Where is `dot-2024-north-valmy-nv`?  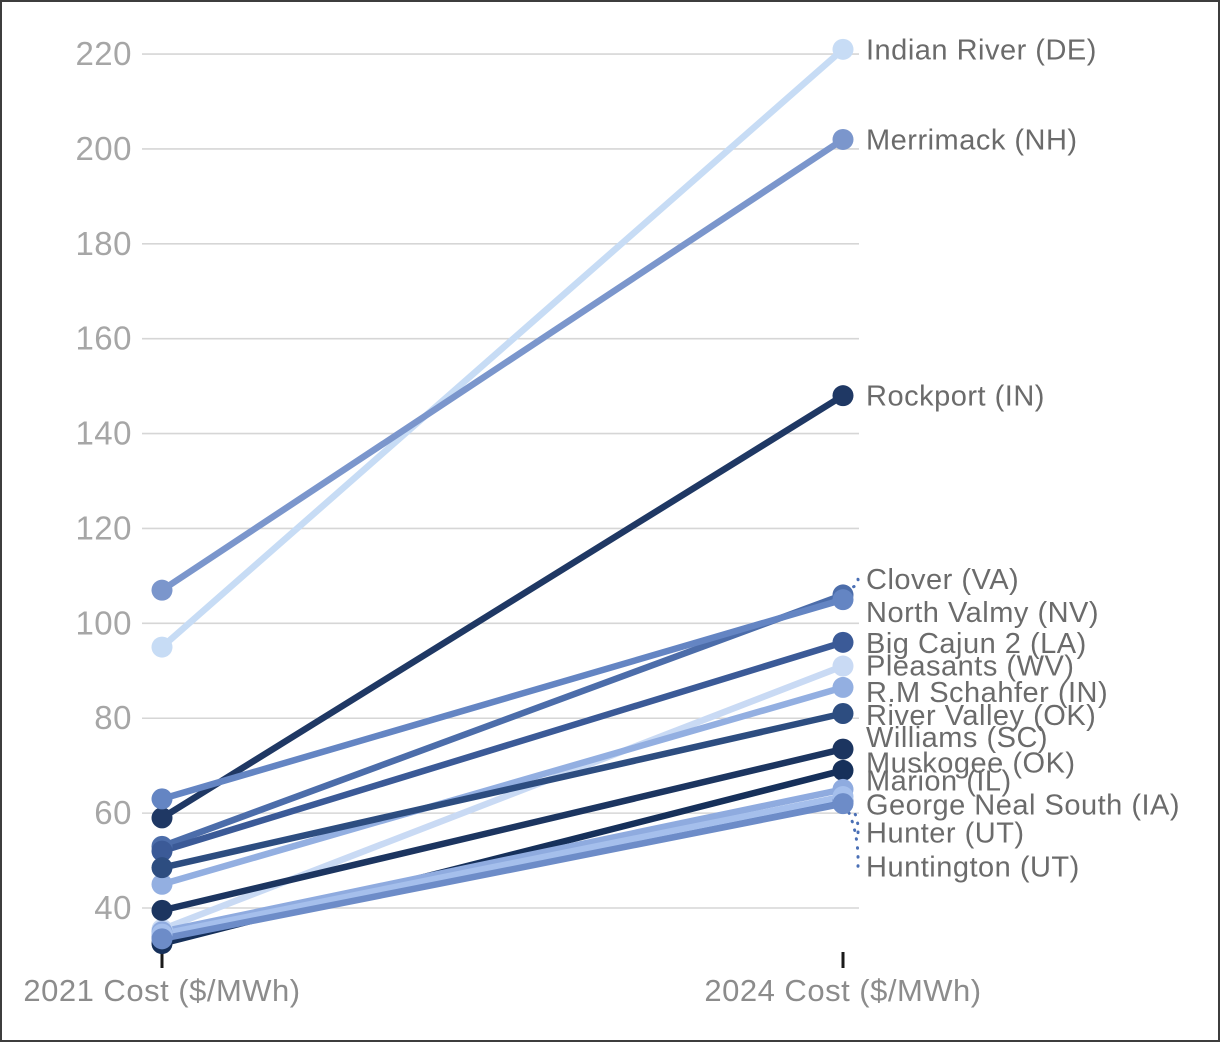
dot-2024-north-valmy-nv is located at coordinates (843, 600).